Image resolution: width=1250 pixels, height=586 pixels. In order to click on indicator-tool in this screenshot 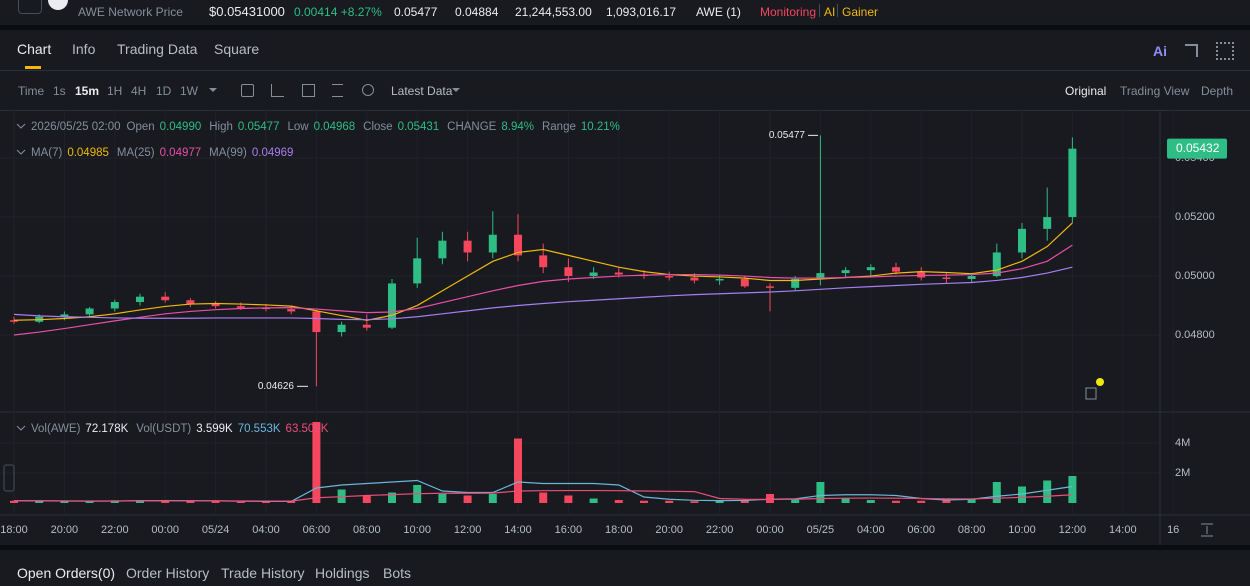, I will do `click(277, 90)`.